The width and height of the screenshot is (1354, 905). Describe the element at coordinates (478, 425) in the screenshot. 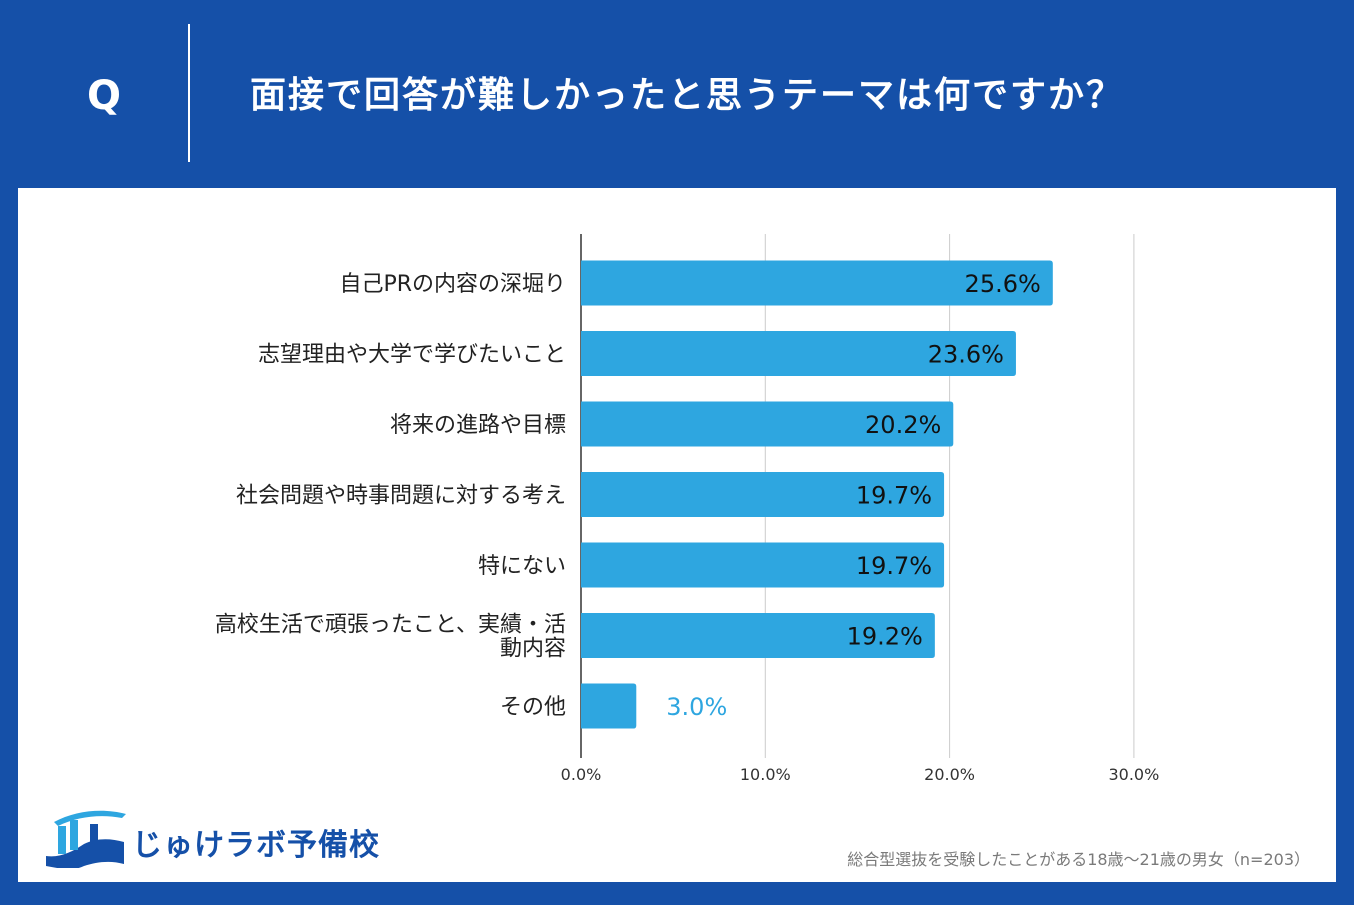

I see `category-label: 将来の進路や目標` at that location.